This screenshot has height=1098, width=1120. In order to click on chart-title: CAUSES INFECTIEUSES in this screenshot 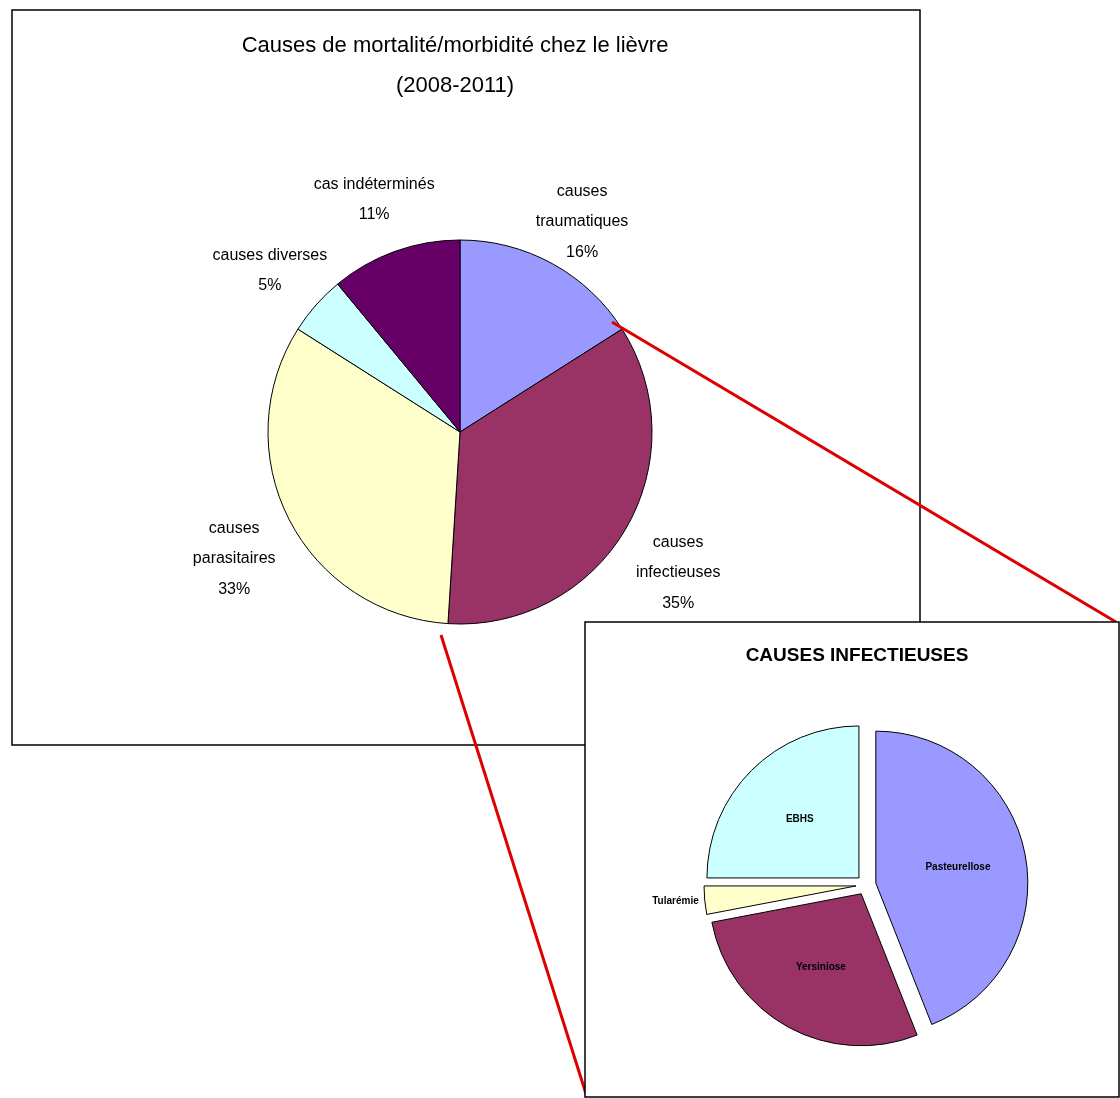, I will do `click(857, 654)`.